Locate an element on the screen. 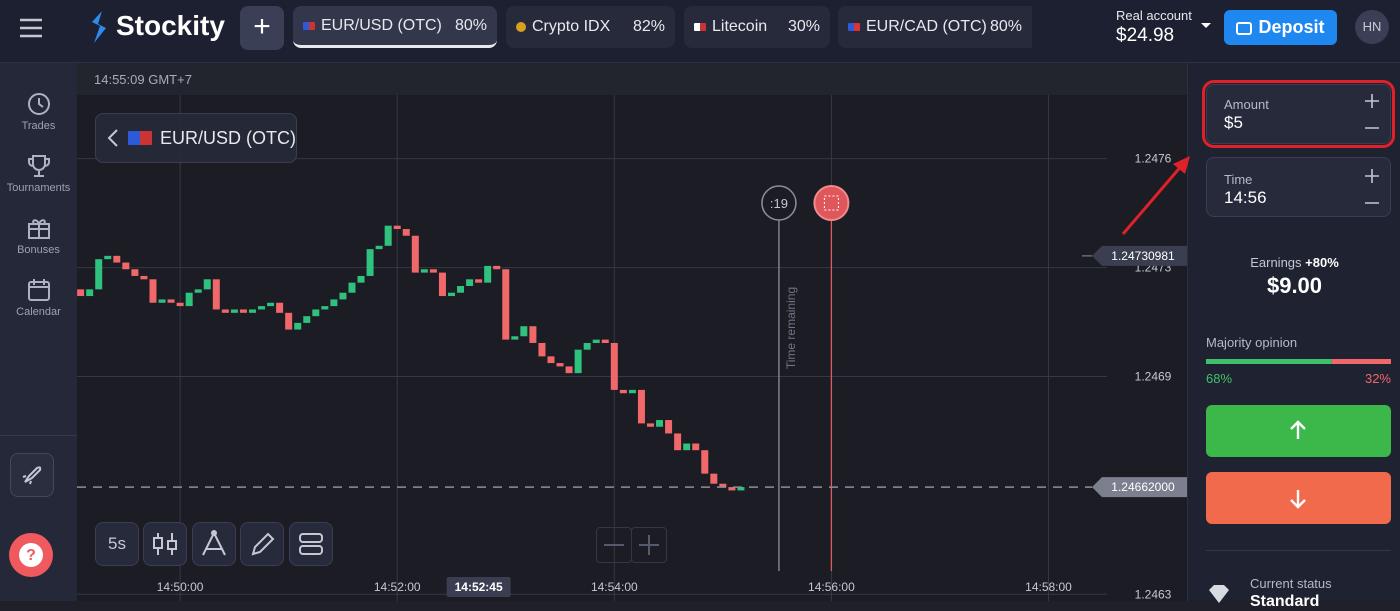 This screenshot has height=611, width=1400. deposit-button: Deposit is located at coordinates (1280, 27).